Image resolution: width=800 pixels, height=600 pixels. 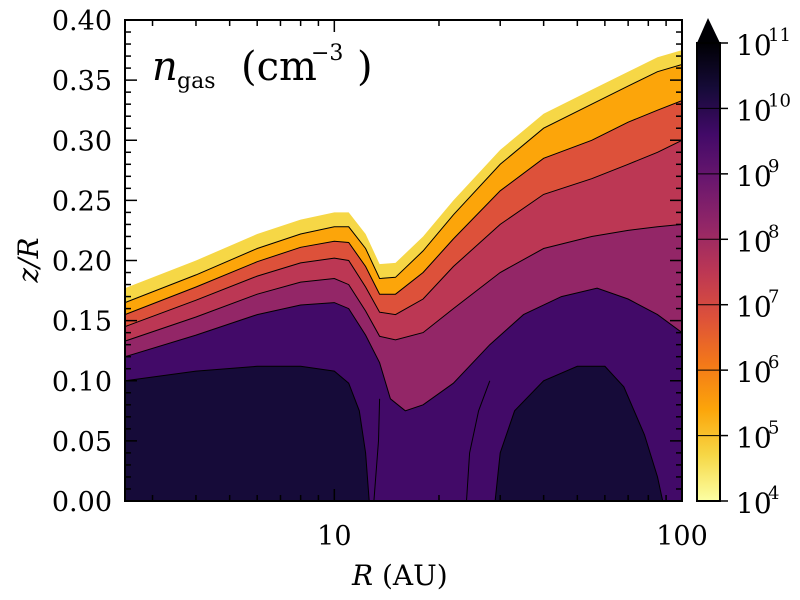 I want to click on colorbar-tick-exponent: 4, so click(x=773, y=493).